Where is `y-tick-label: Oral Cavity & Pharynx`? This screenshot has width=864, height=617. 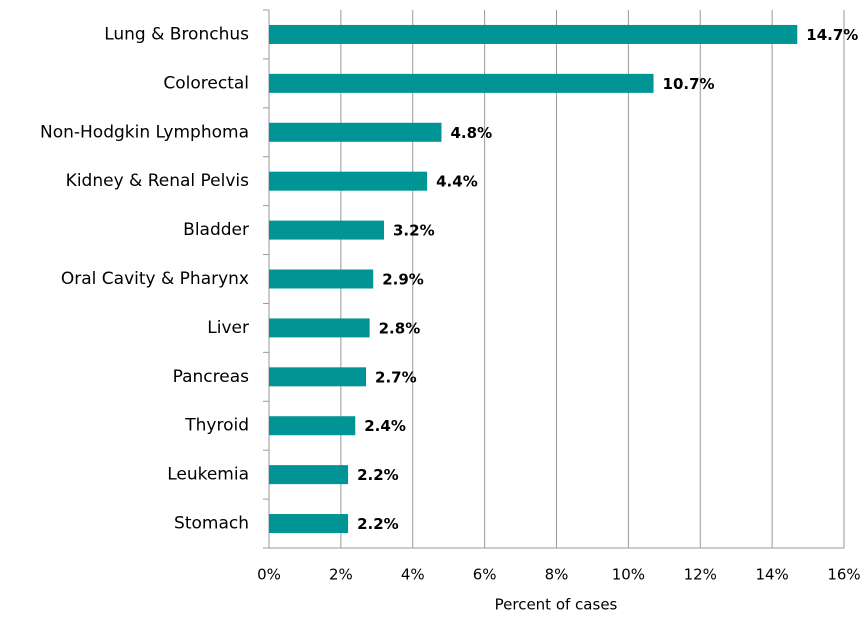
y-tick-label: Oral Cavity & Pharynx is located at coordinates (155, 279).